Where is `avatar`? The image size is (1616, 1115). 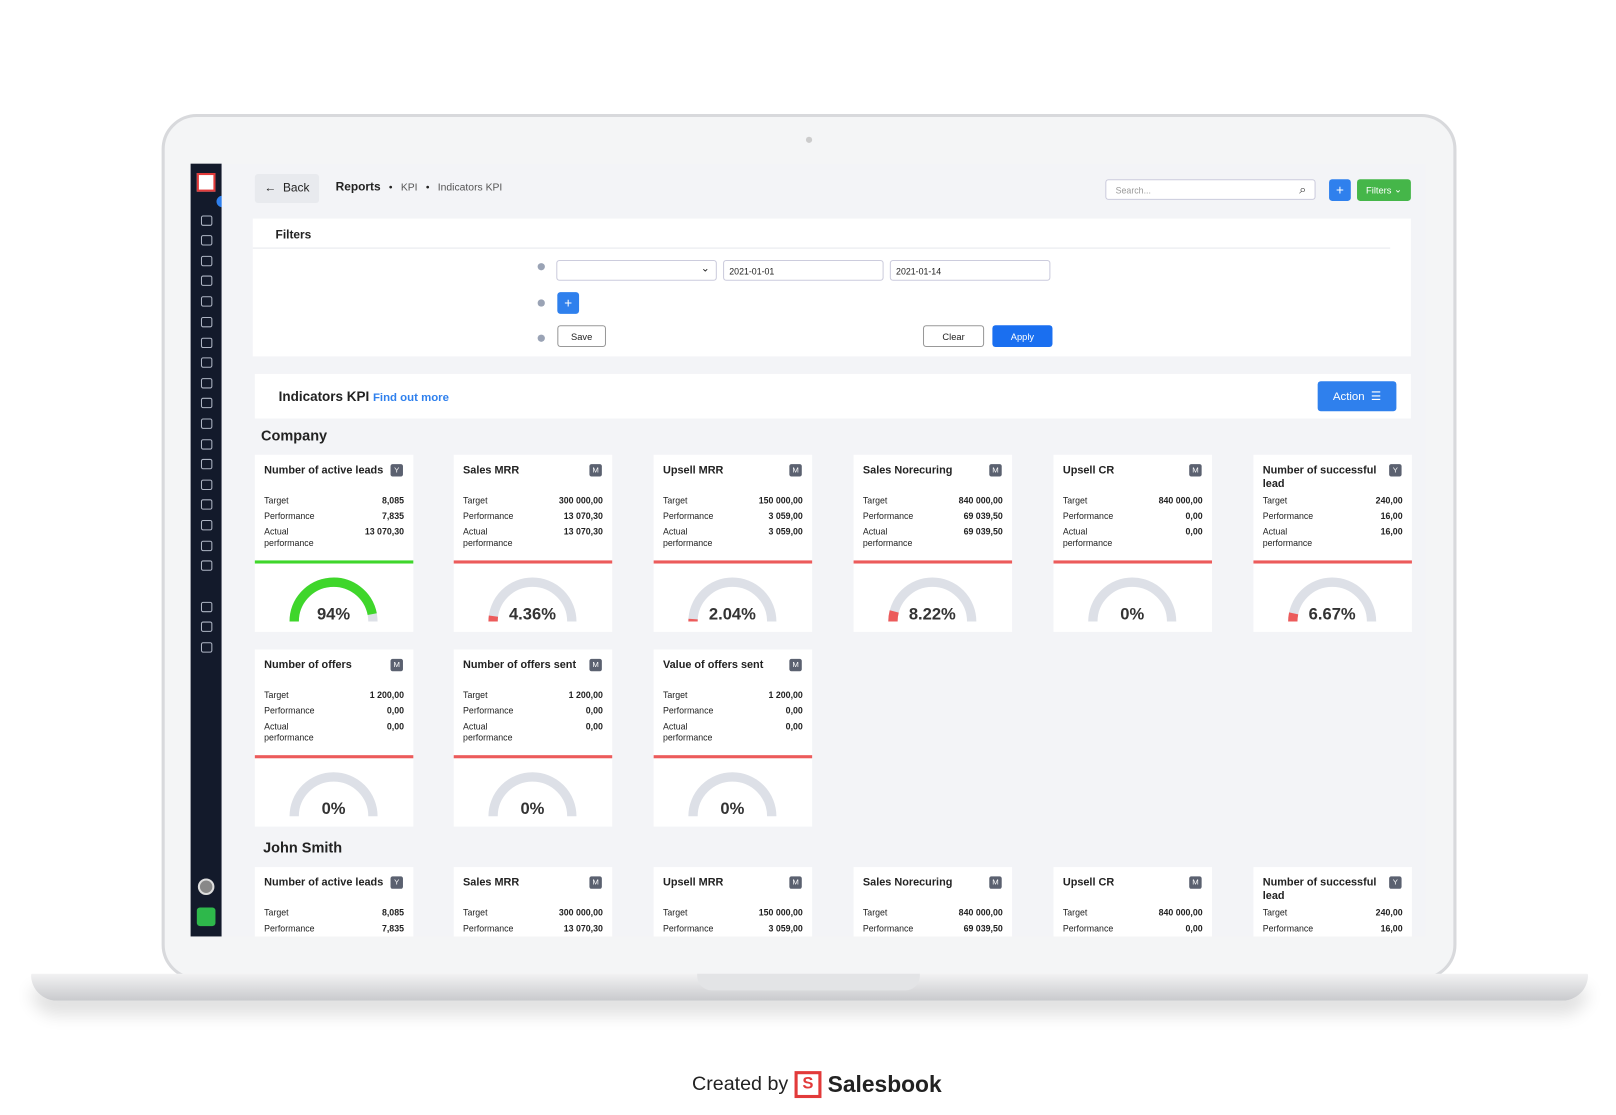
avatar is located at coordinates (206, 886).